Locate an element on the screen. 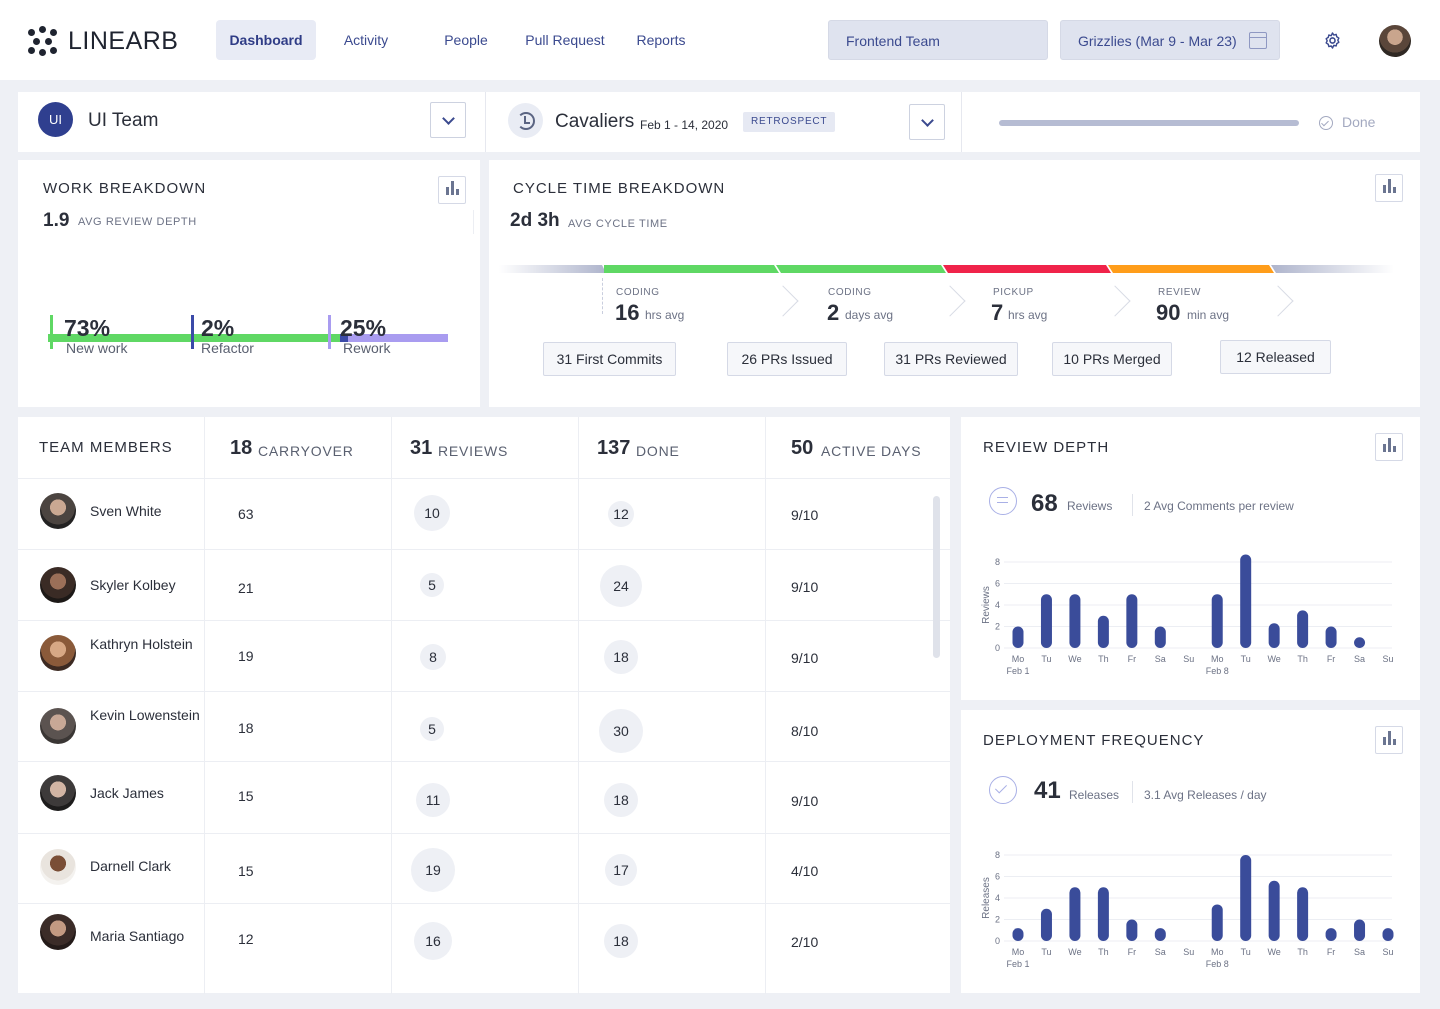  team-select: Frontend Team is located at coordinates (938, 40).